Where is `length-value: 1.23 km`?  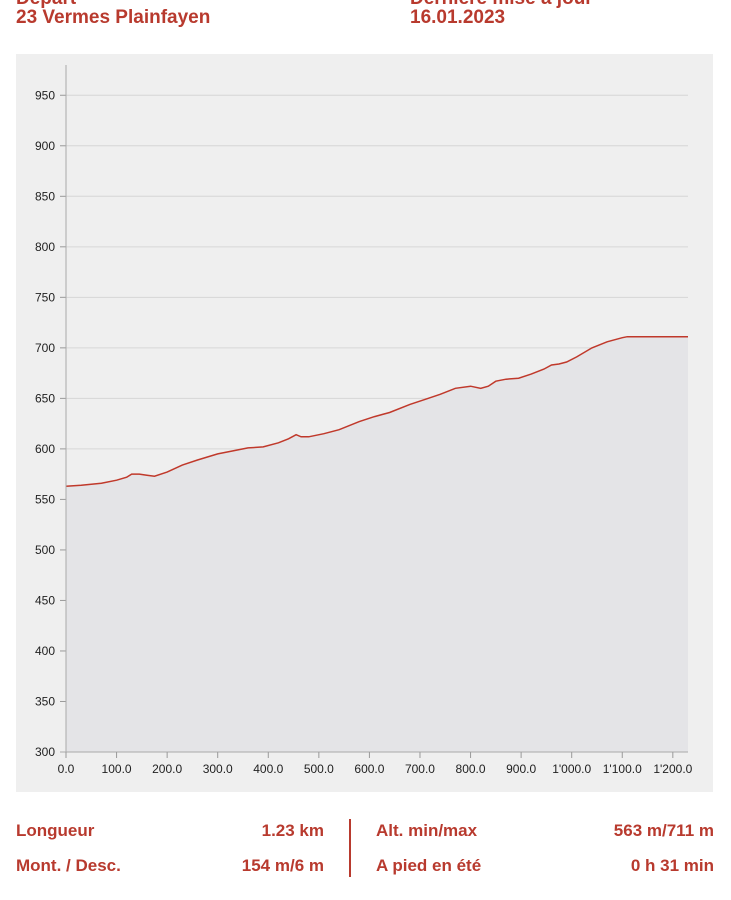 length-value: 1.23 km is located at coordinates (292, 830).